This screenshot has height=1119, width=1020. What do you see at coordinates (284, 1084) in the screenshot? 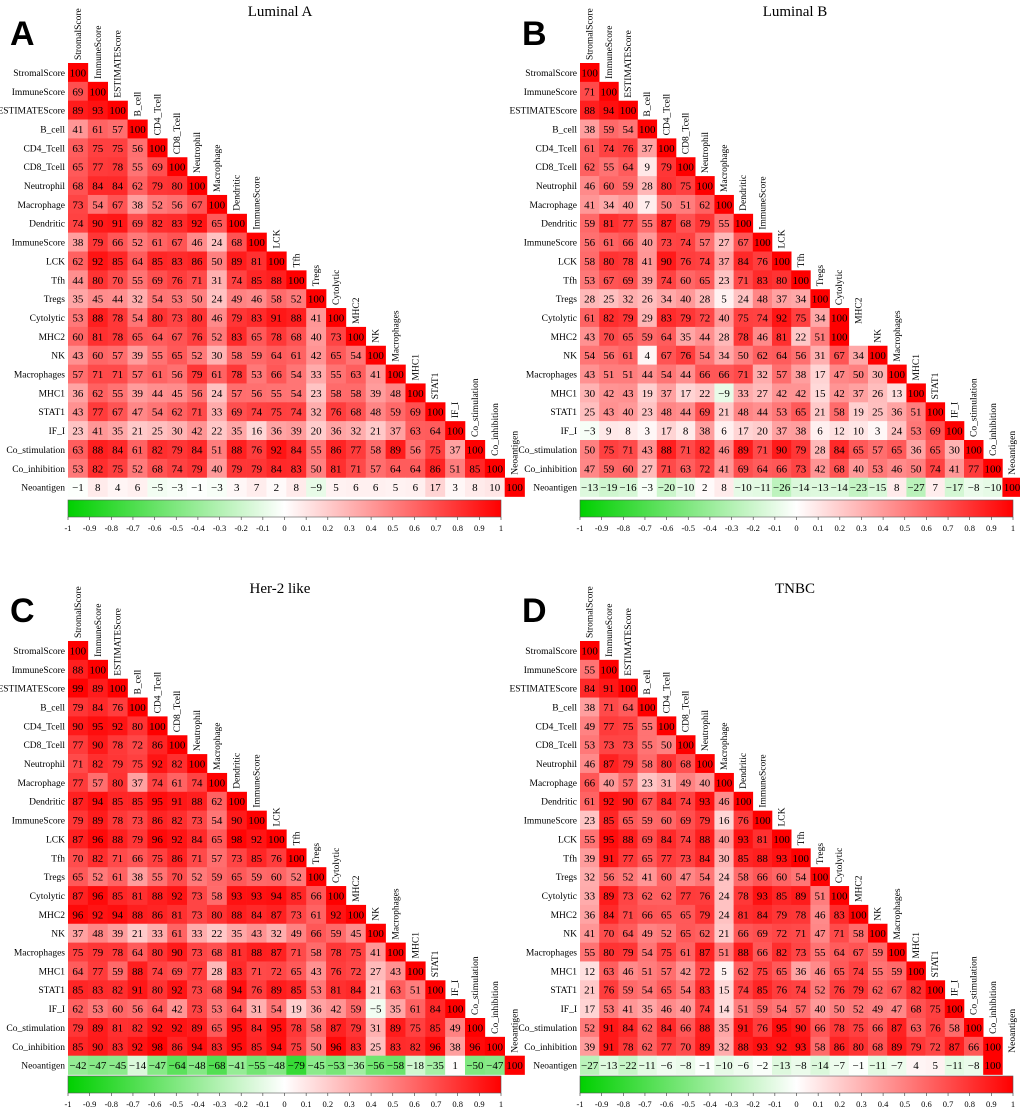
I see `colorbar` at bounding box center [284, 1084].